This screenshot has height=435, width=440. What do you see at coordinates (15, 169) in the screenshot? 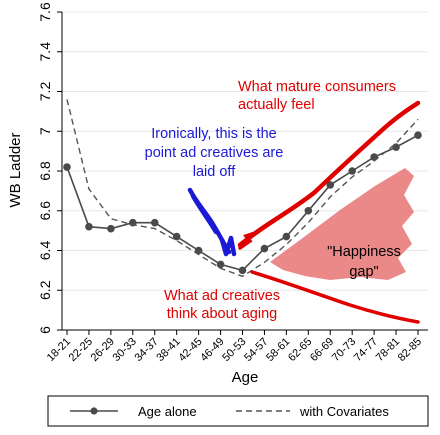
I see `y-axis-title: WB Ladder` at bounding box center [15, 169].